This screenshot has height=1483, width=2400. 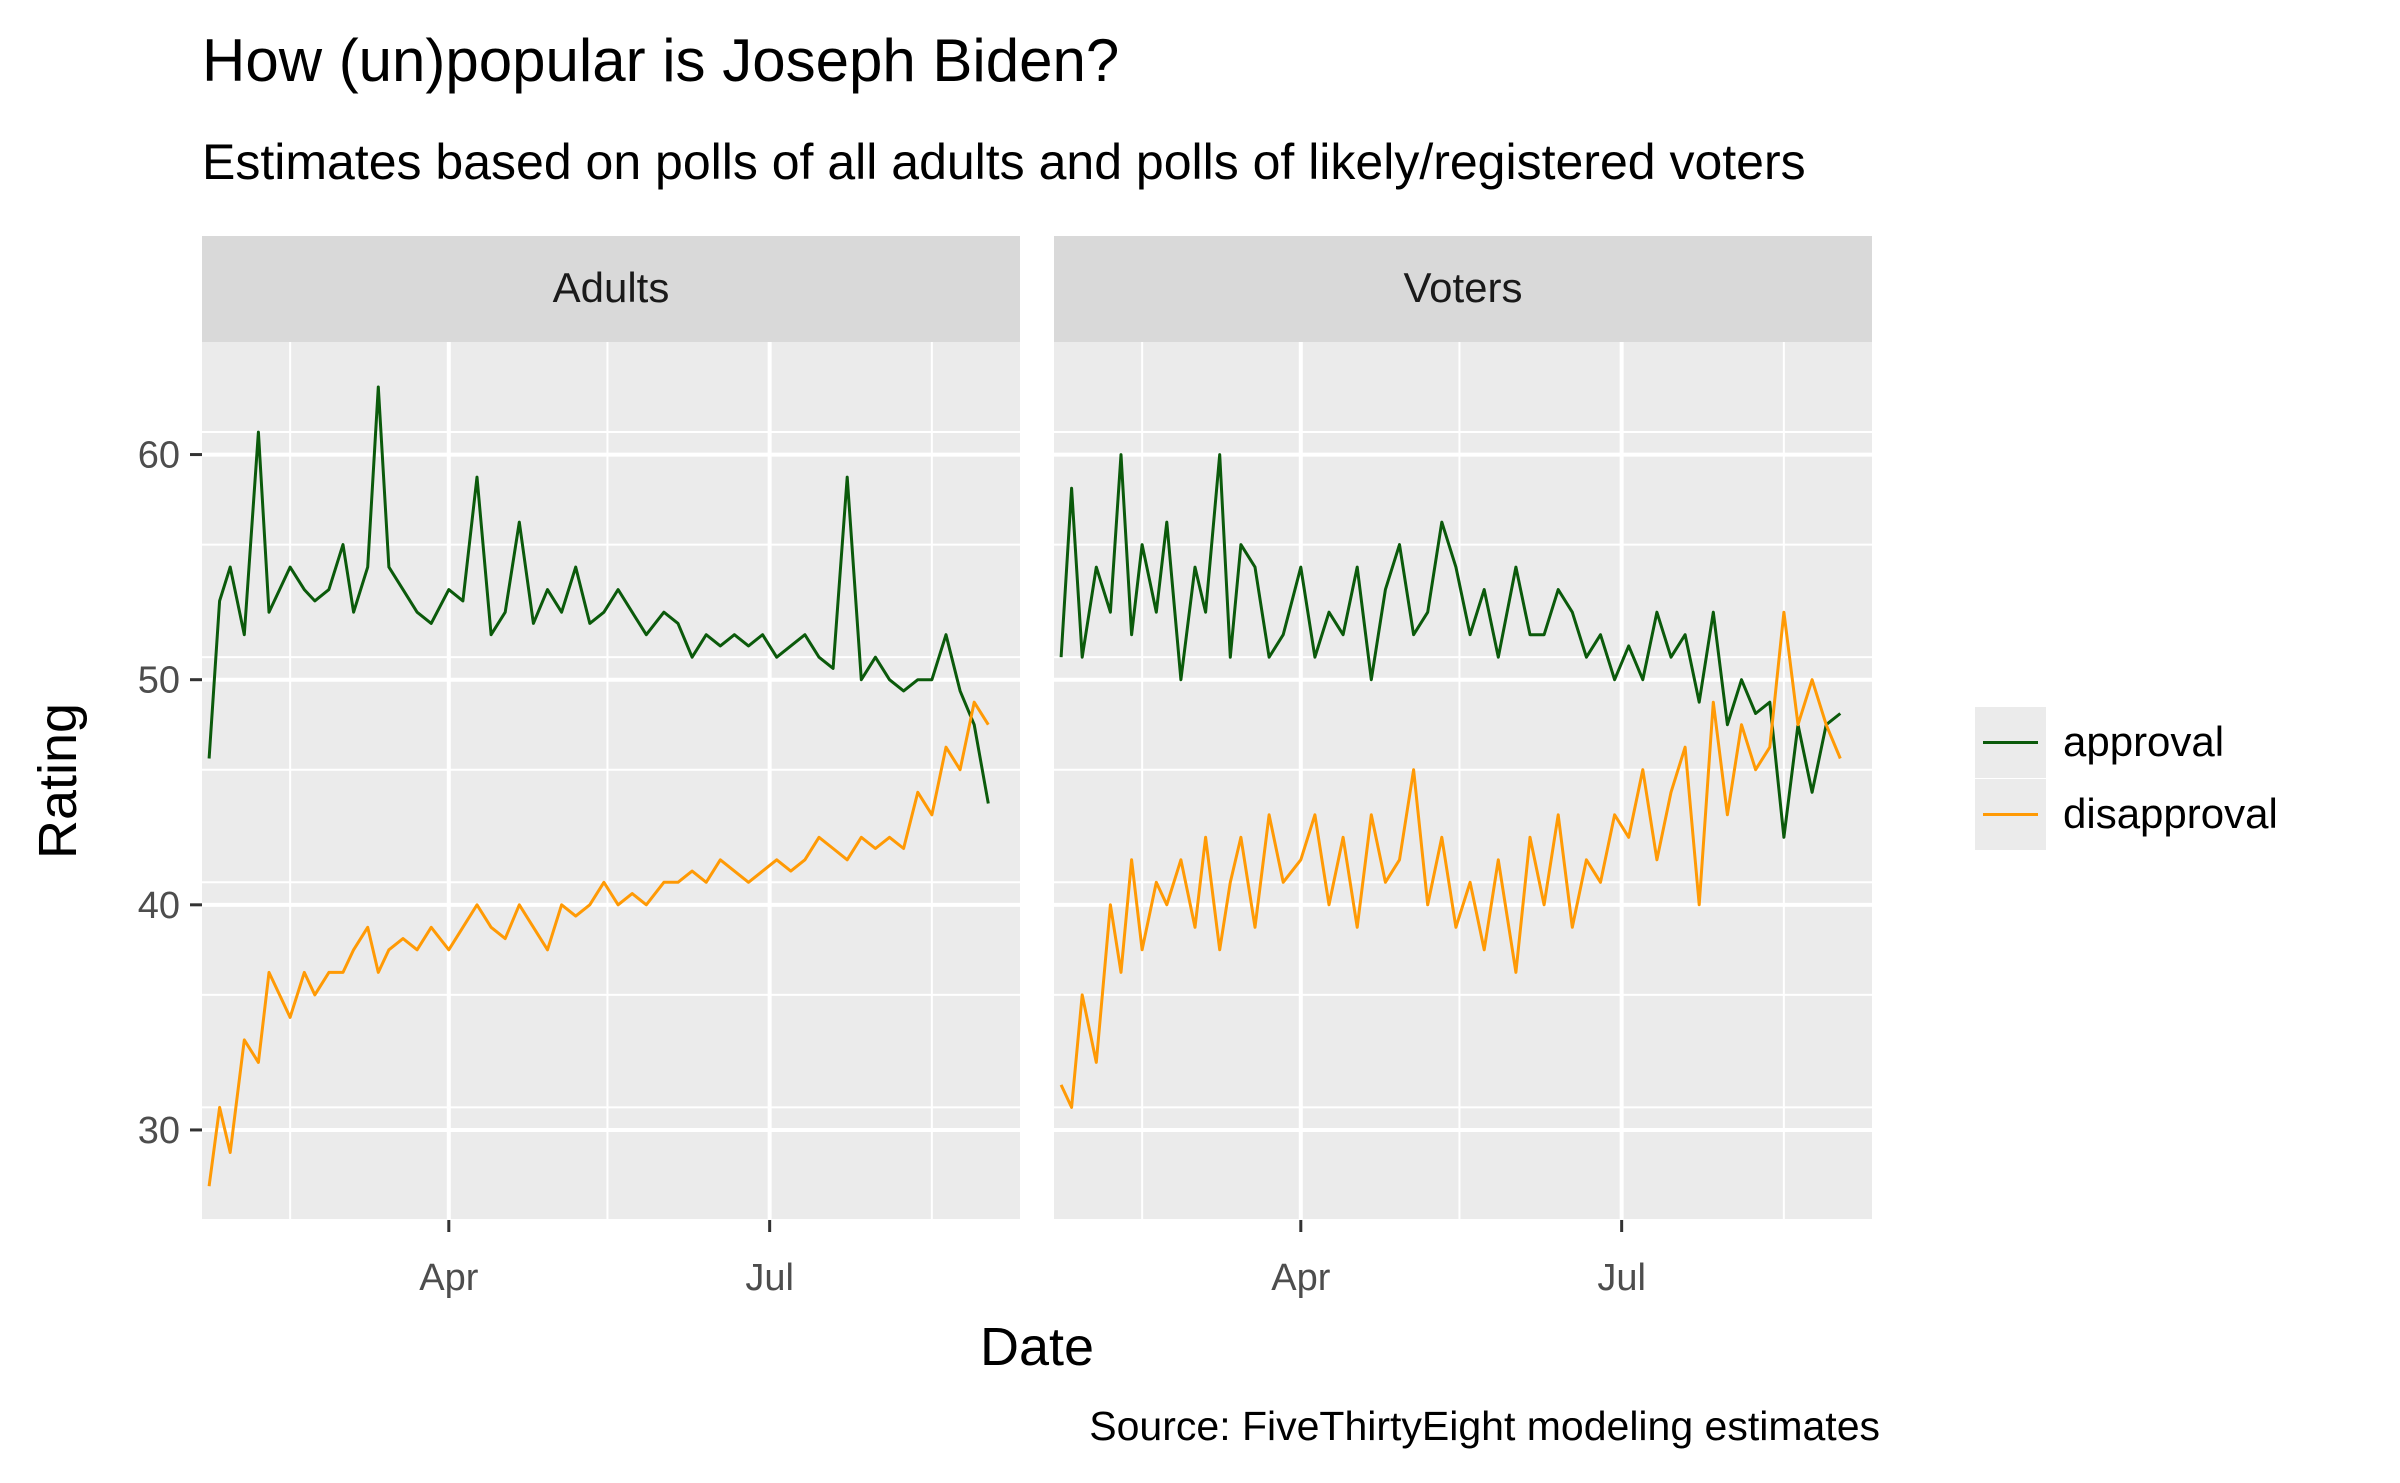 I want to click on legend-key-disapproval, so click(x=2010, y=814).